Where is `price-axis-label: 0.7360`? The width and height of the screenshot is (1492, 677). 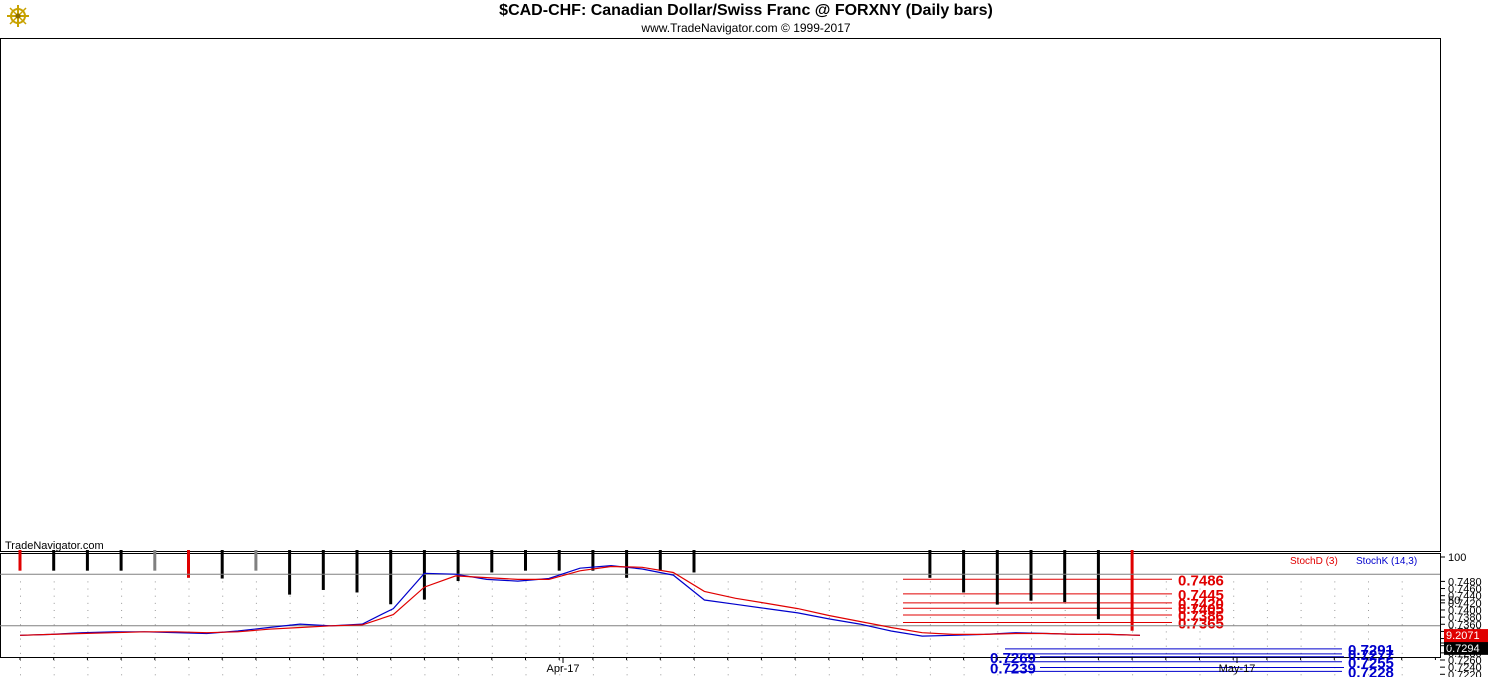
price-axis-label: 0.7360 is located at coordinates (1465, 625).